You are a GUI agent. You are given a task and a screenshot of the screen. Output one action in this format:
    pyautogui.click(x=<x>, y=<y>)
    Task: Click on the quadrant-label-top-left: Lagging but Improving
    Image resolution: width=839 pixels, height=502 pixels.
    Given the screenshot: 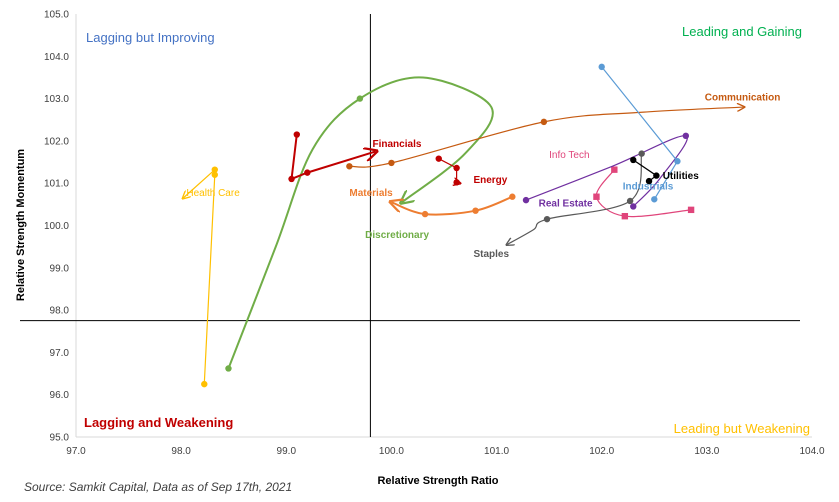 What is the action you would take?
    pyautogui.click(x=150, y=37)
    